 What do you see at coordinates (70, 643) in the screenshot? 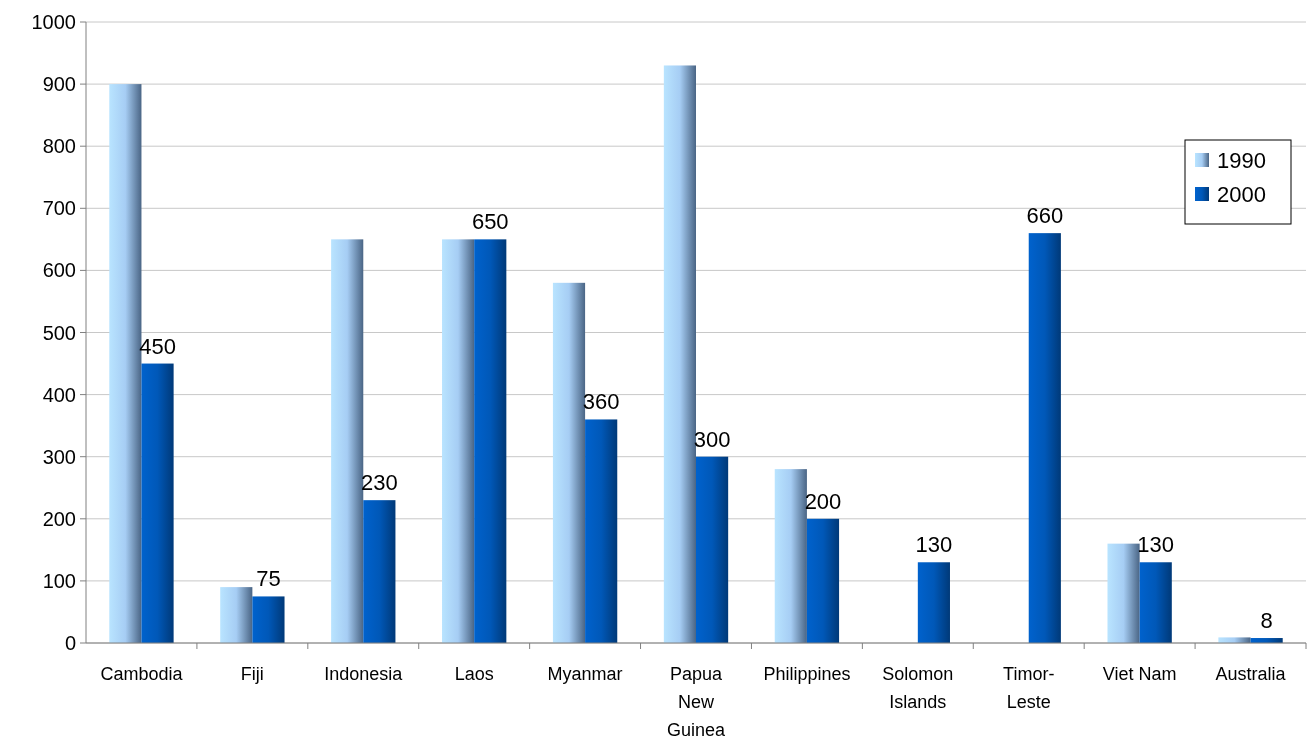
I see `y-tick-label: 0` at bounding box center [70, 643].